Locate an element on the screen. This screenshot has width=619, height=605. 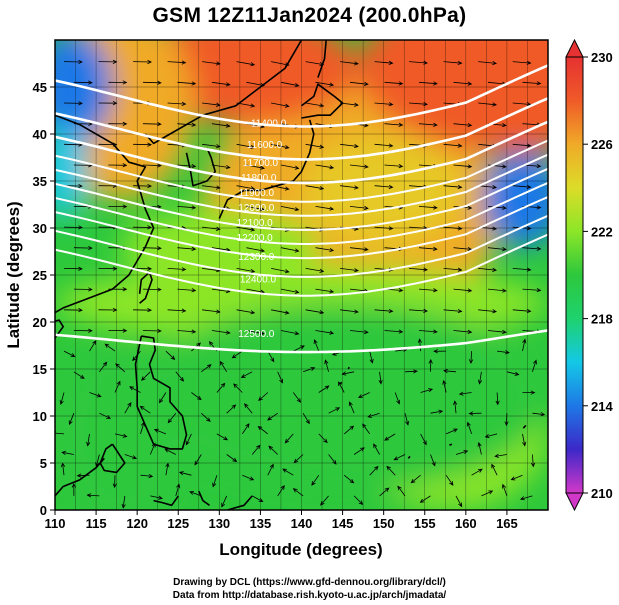
x-tick-label: 125 is located at coordinates (178, 523).